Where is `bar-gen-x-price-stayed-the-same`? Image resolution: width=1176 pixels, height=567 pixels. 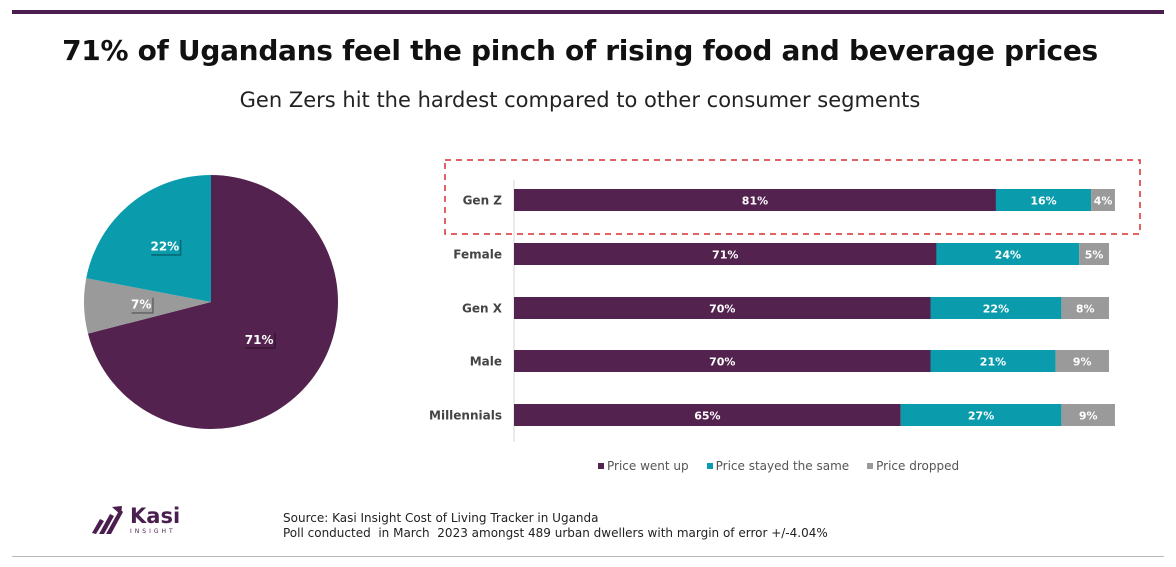
bar-gen-x-price-stayed-the-same is located at coordinates (996, 308).